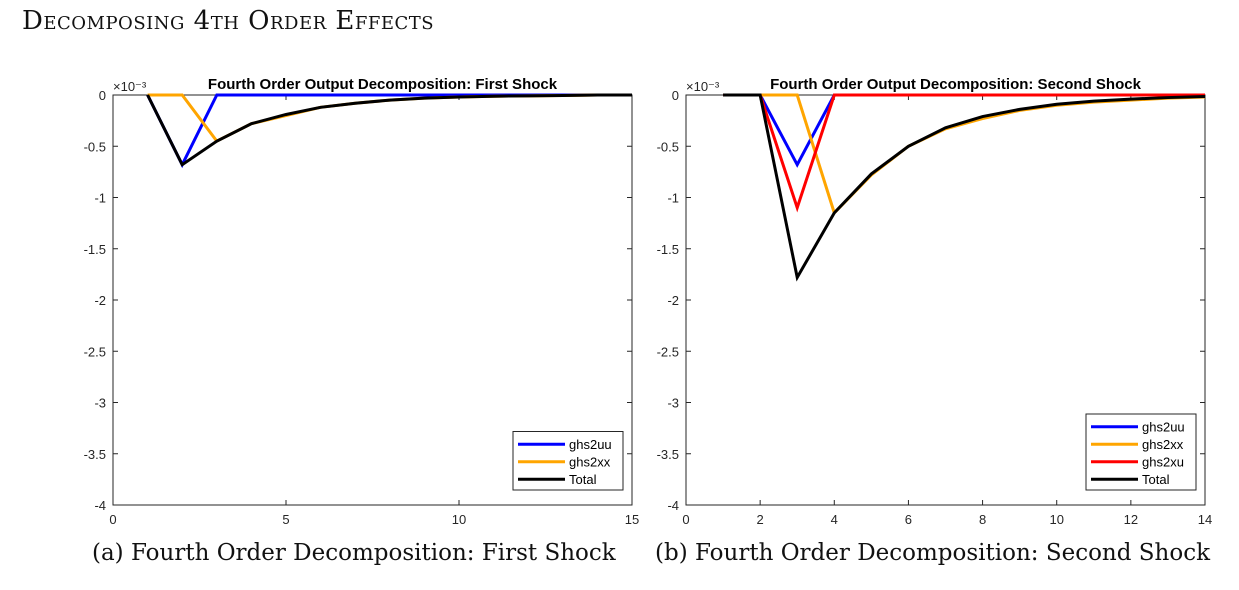 Image resolution: width=1239 pixels, height=590 pixels. What do you see at coordinates (982, 519) in the screenshot?
I see `x-tick-label: 8` at bounding box center [982, 519].